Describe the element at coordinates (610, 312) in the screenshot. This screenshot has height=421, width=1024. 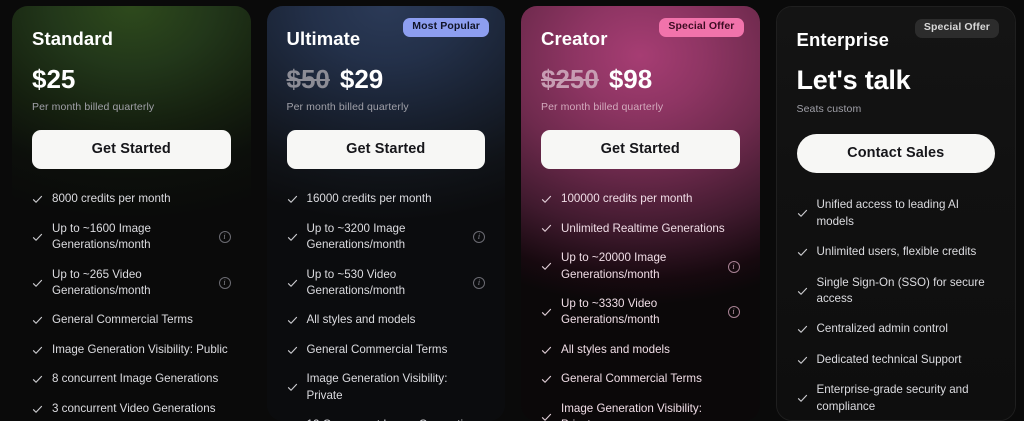
I see `feature-label: Up to ~3330 Video Generations/month` at that location.